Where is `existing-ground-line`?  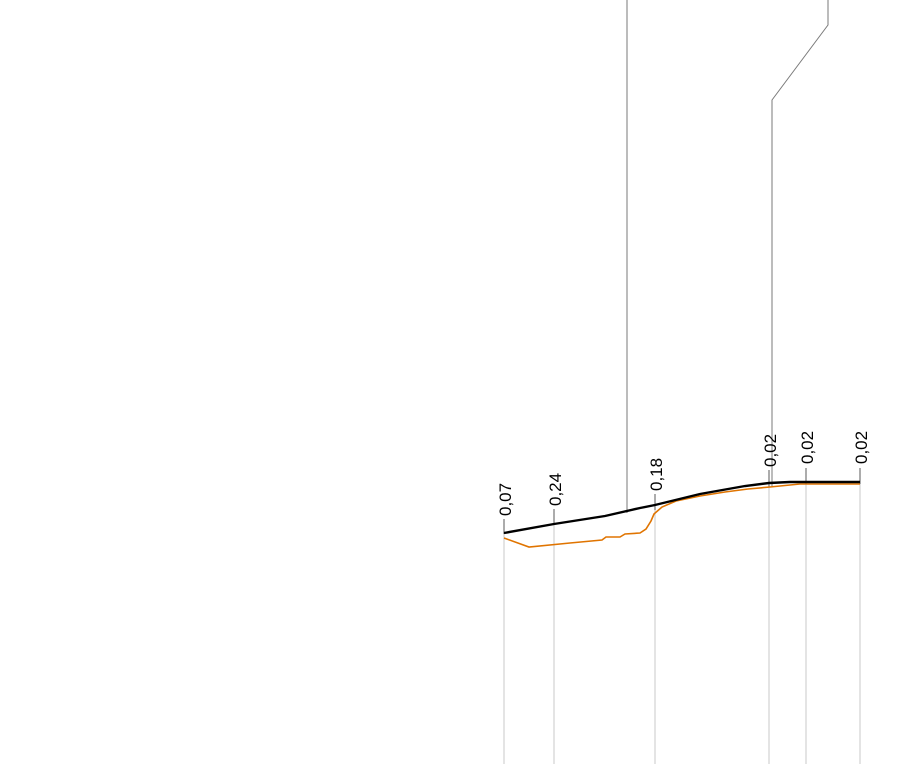
existing-ground-line is located at coordinates (681, 515).